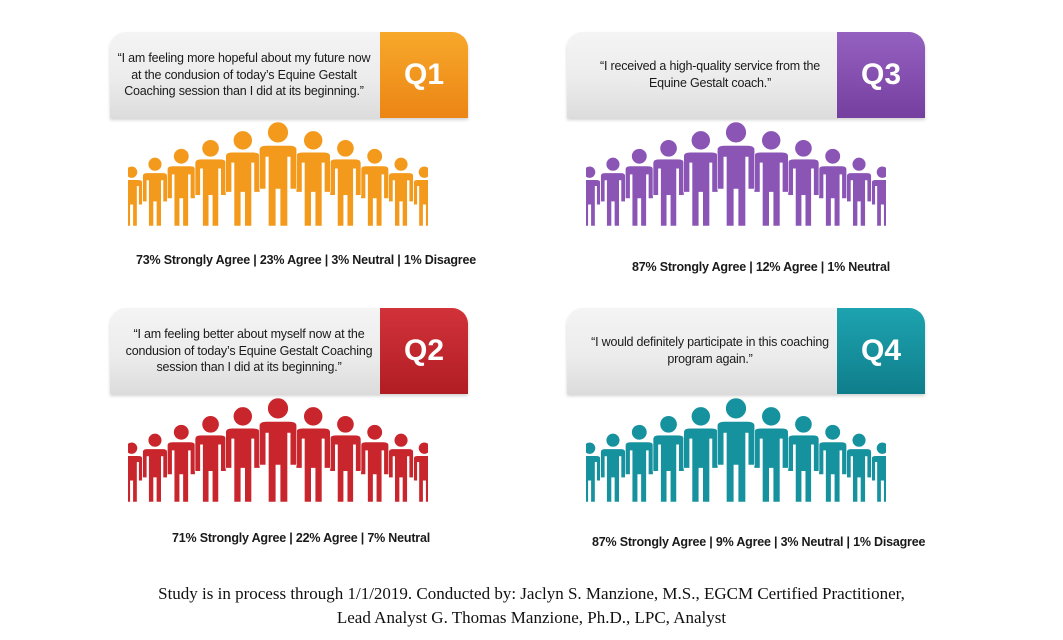 The height and width of the screenshot is (640, 1063). I want to click on label-q1: Q1, so click(424, 75).